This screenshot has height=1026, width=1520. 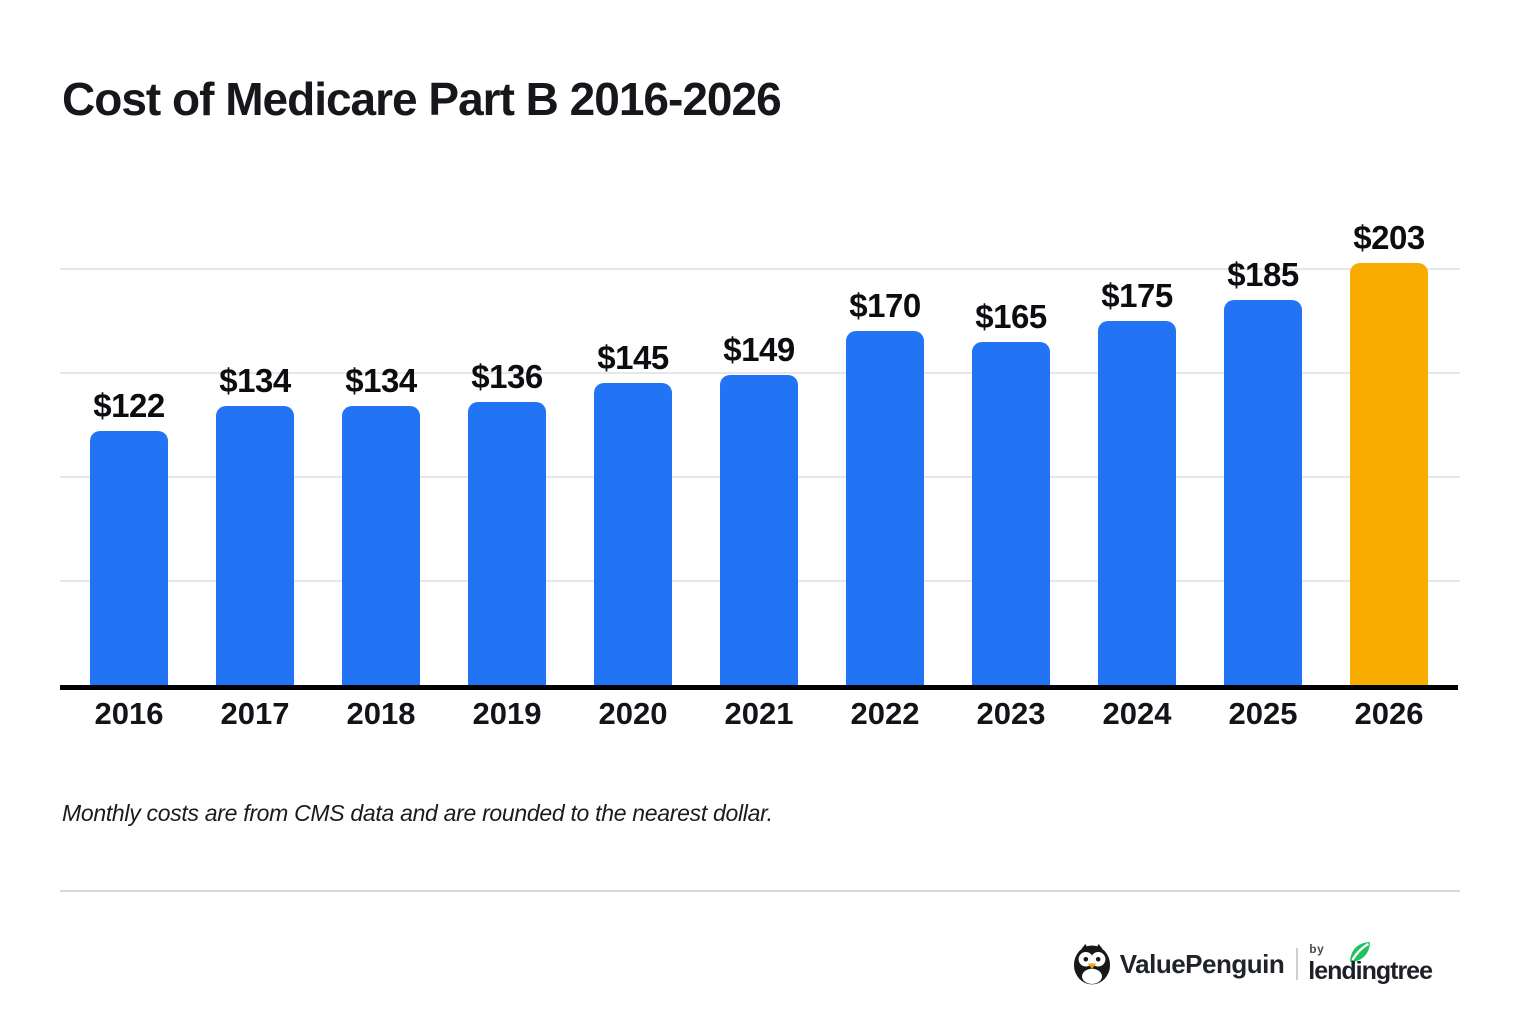 I want to click on chart-bar-2021, so click(x=759, y=530).